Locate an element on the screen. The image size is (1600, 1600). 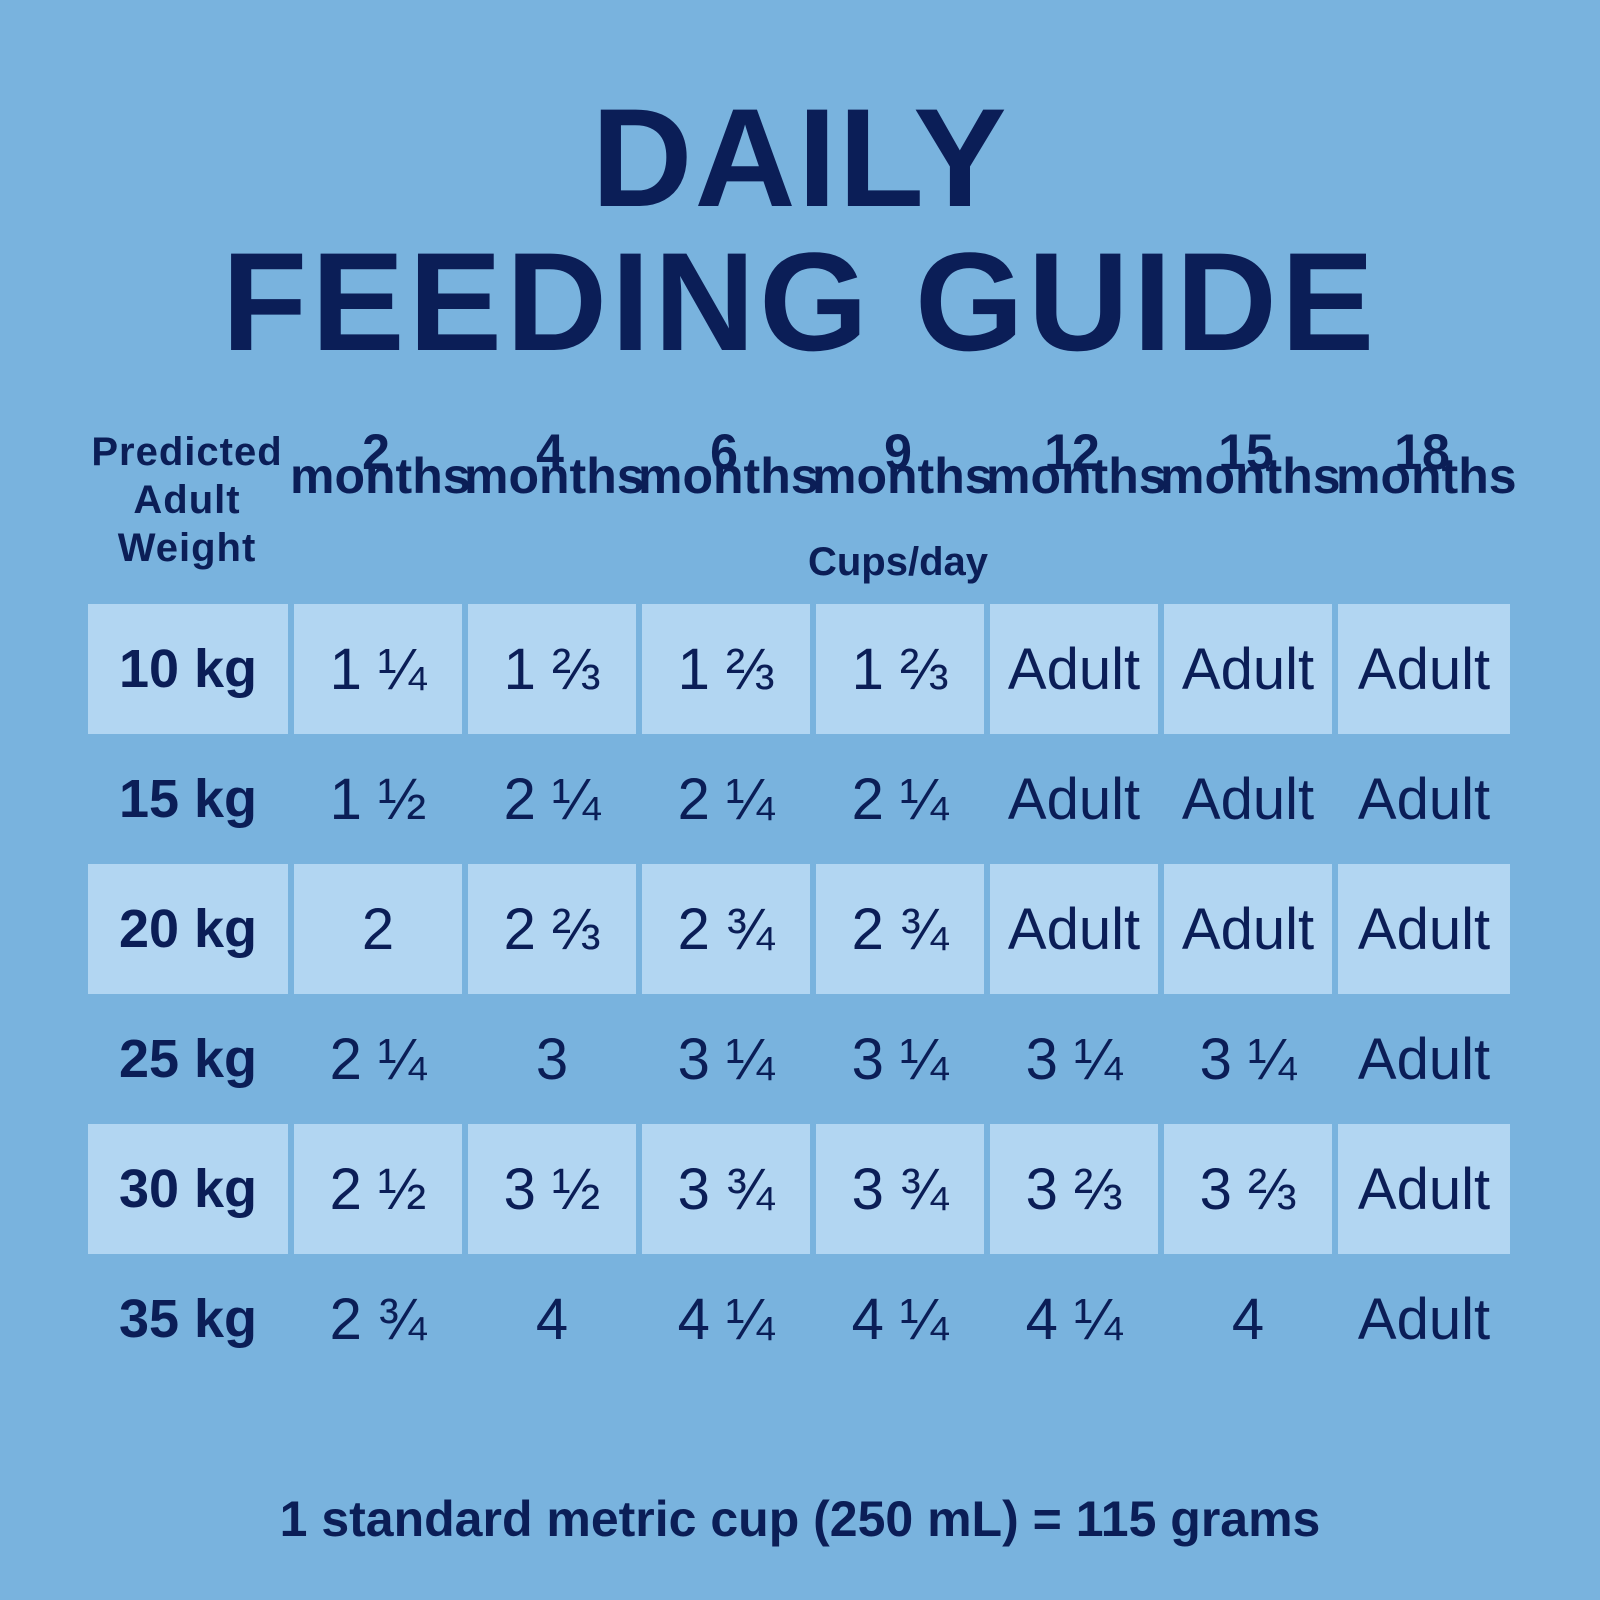
cups-per-day-label: Cups/day is located at coordinates (898, 562).